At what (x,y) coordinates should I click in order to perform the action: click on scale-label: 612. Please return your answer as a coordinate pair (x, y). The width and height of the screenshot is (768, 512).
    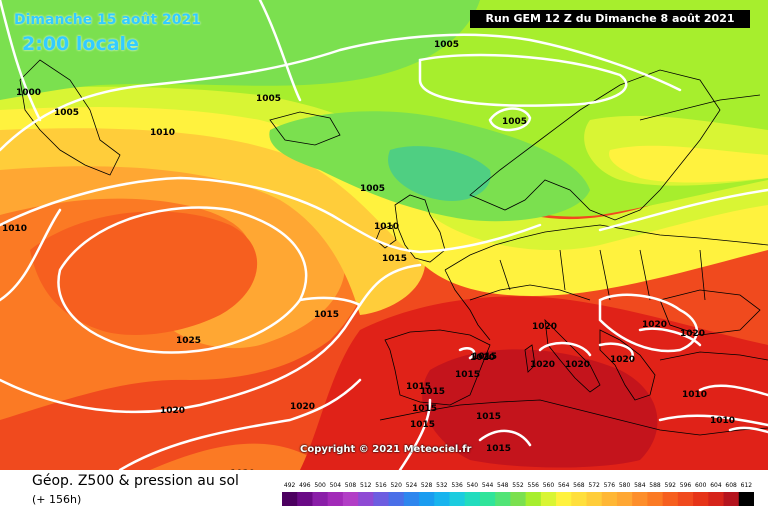
    Looking at the image, I should click on (747, 485).